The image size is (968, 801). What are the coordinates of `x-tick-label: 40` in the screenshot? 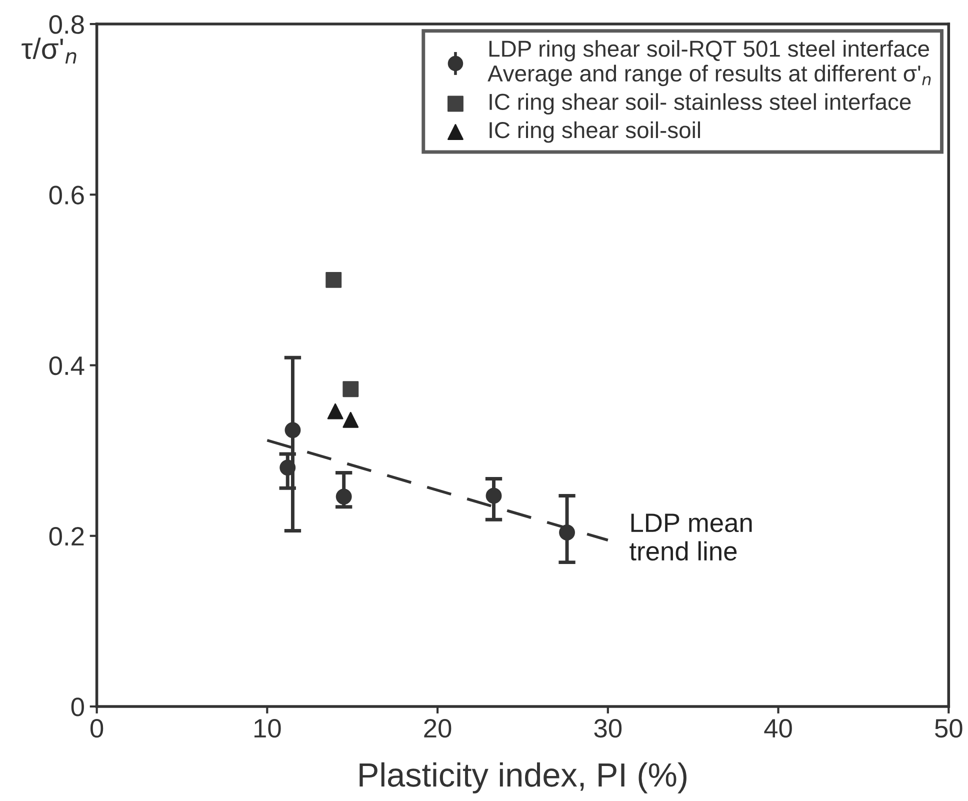 It's located at (778, 728).